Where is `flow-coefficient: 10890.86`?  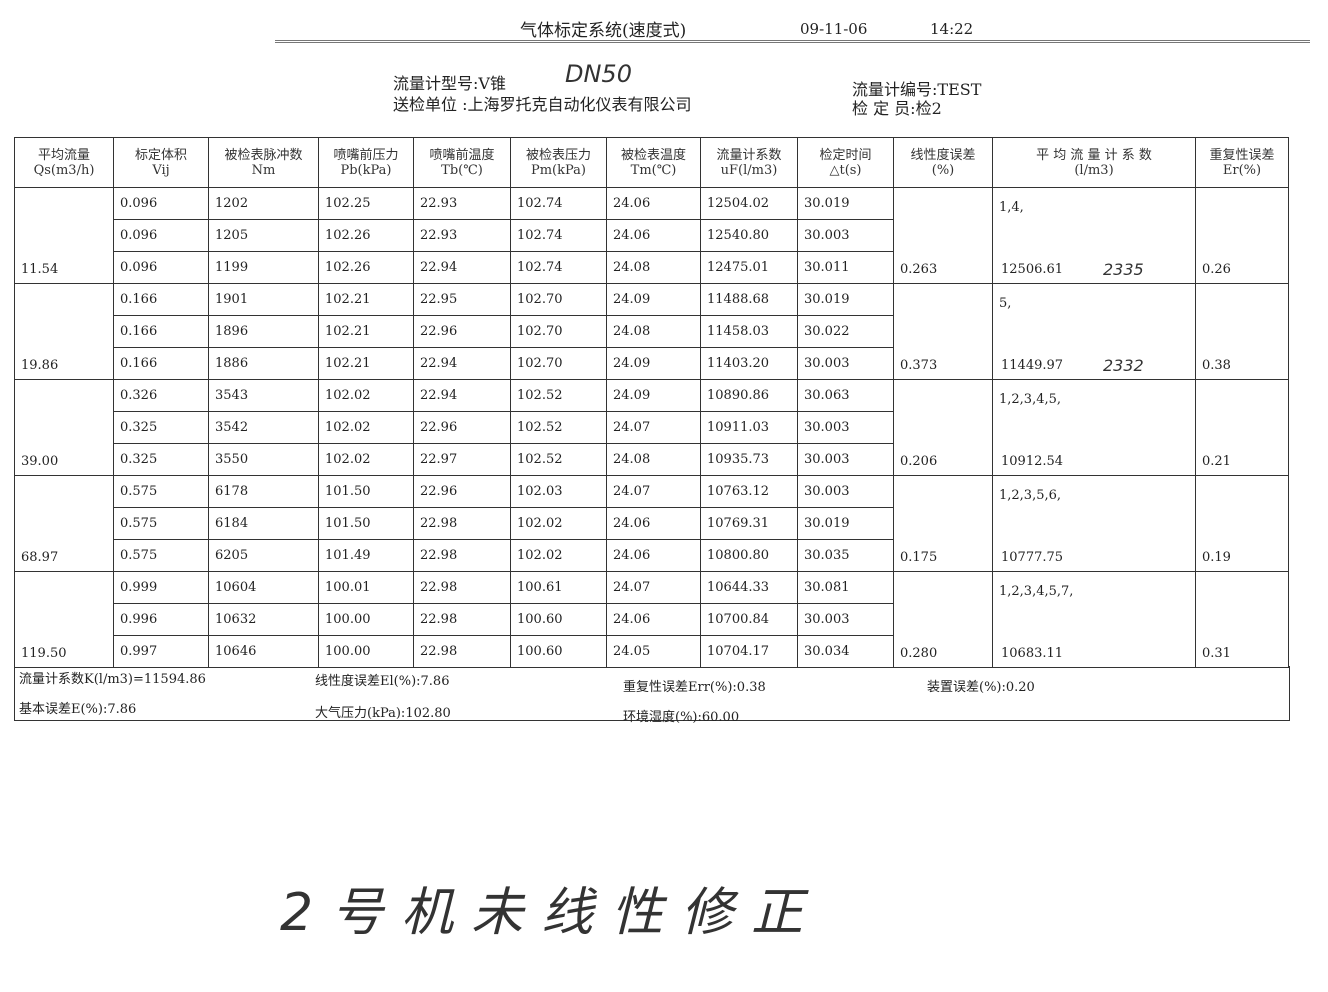 flow-coefficient: 10890.86 is located at coordinates (749, 395).